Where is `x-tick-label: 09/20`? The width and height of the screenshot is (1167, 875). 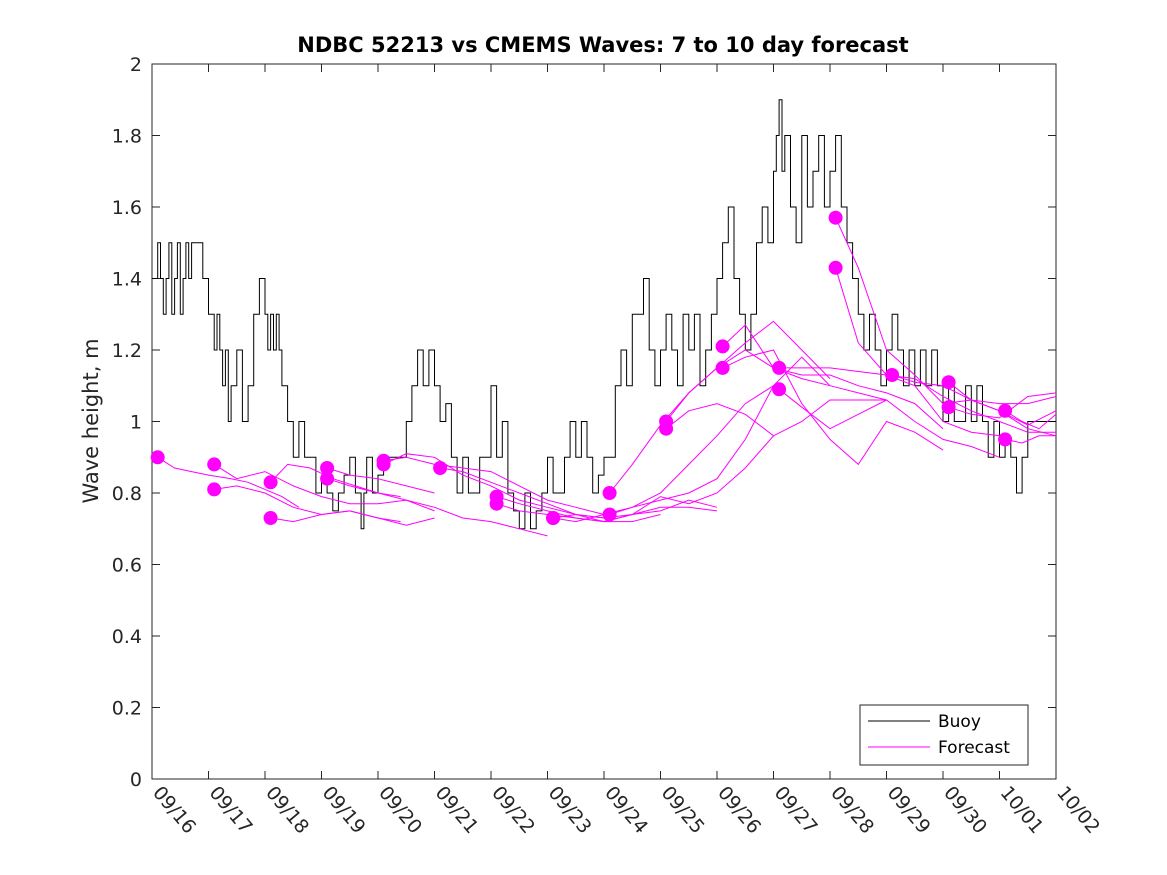 x-tick-label: 09/20 is located at coordinates (400, 810).